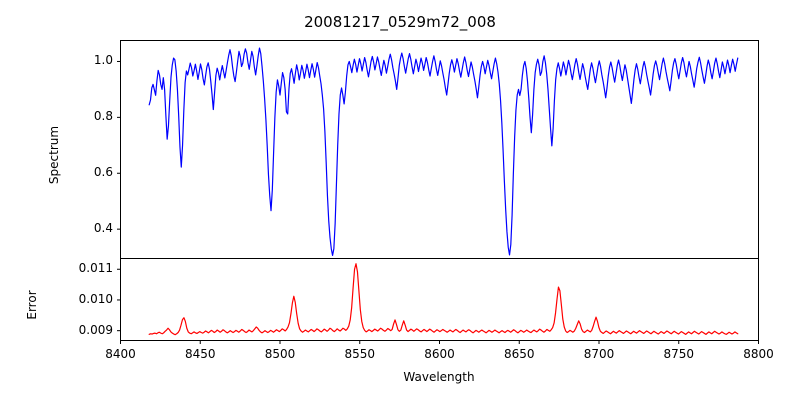 This screenshot has height=400, width=800. What do you see at coordinates (103, 172) in the screenshot?
I see `spectrum-y-tick-label: 0.6` at bounding box center [103, 172].